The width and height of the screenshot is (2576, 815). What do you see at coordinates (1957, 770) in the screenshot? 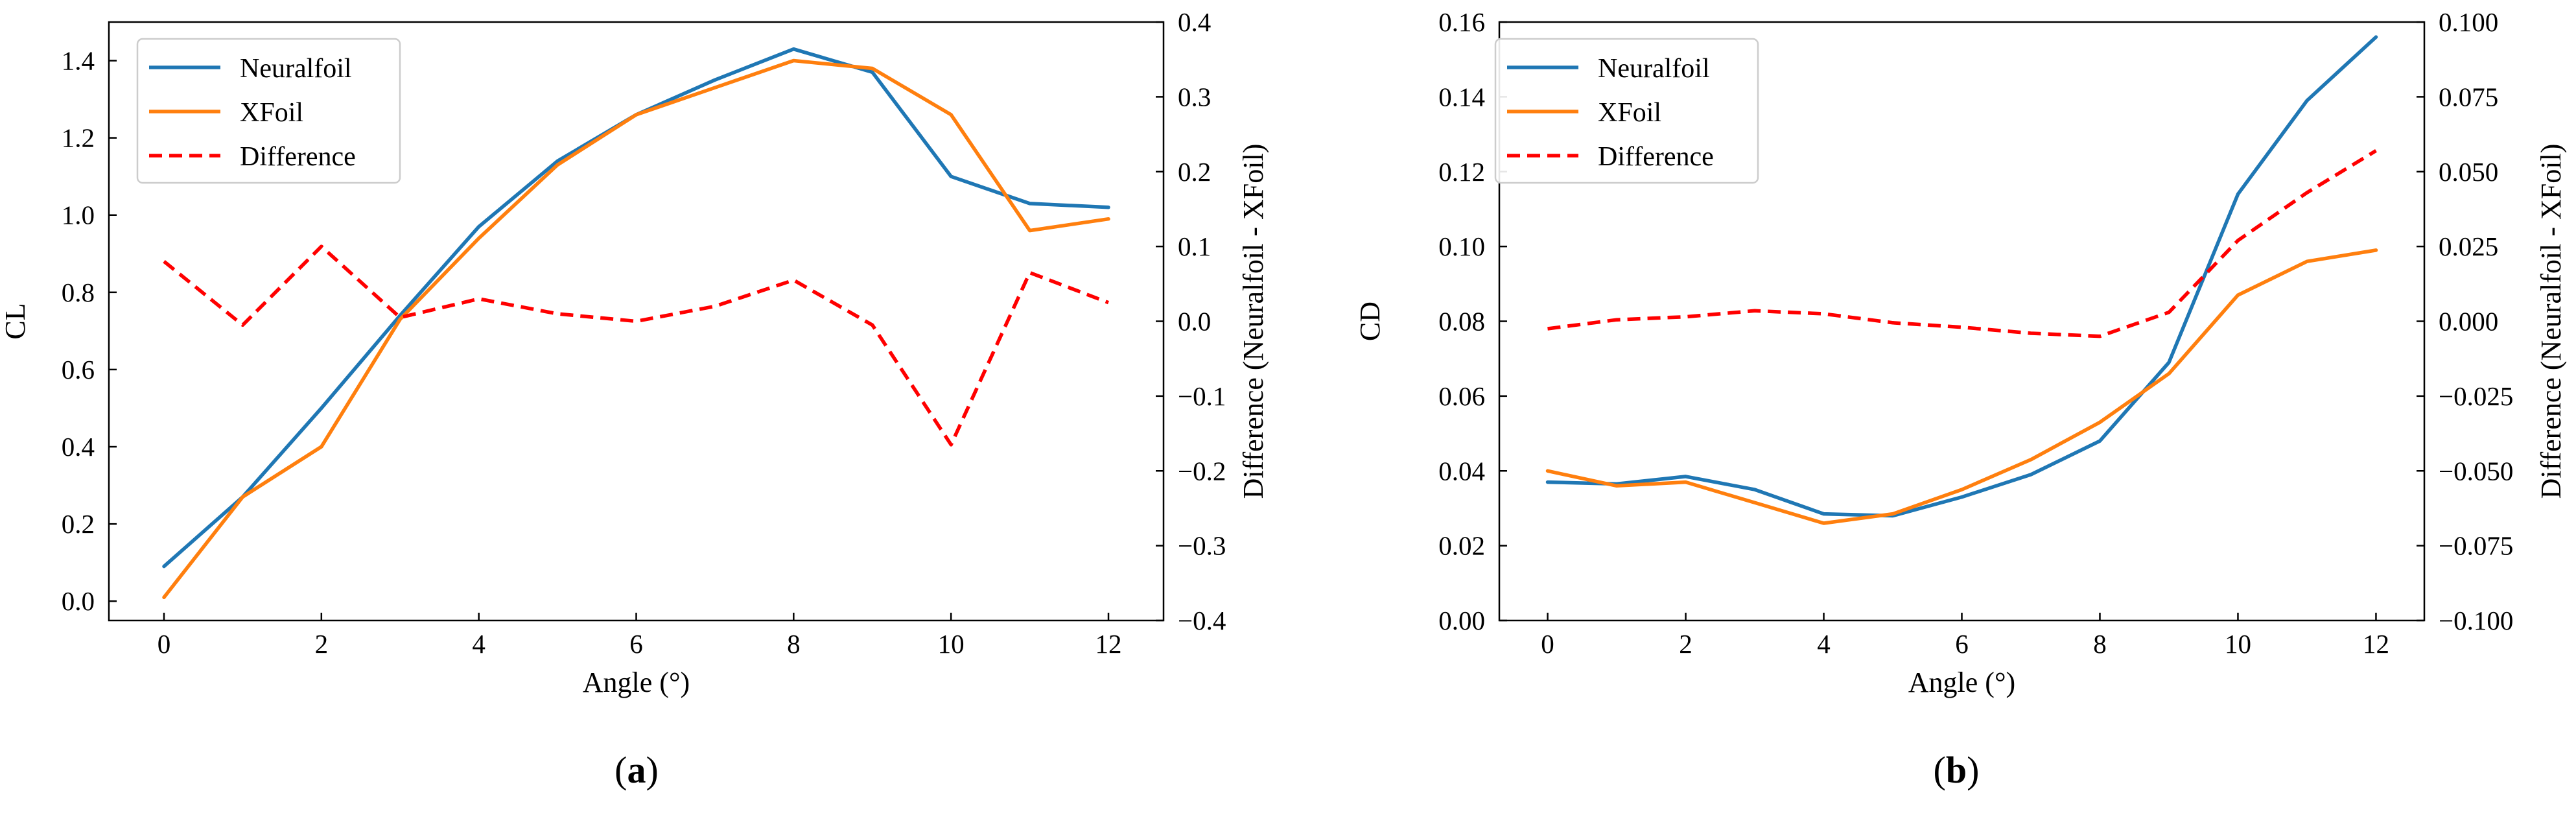
I see `panel-caption: (b)` at bounding box center [1957, 770].